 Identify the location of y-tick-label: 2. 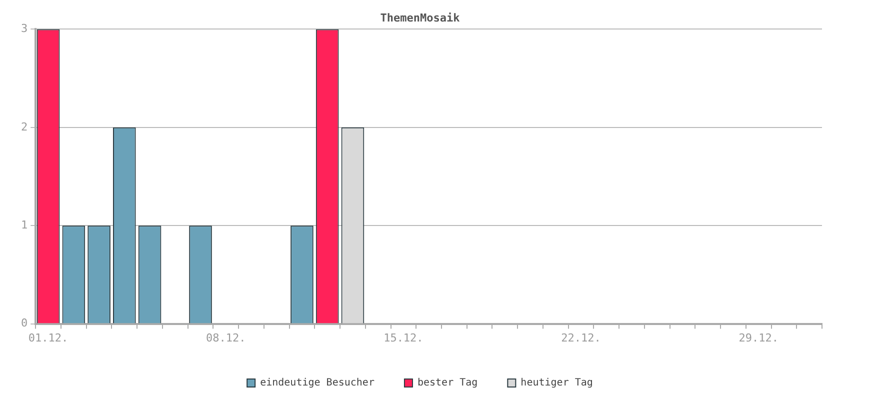
(24, 127).